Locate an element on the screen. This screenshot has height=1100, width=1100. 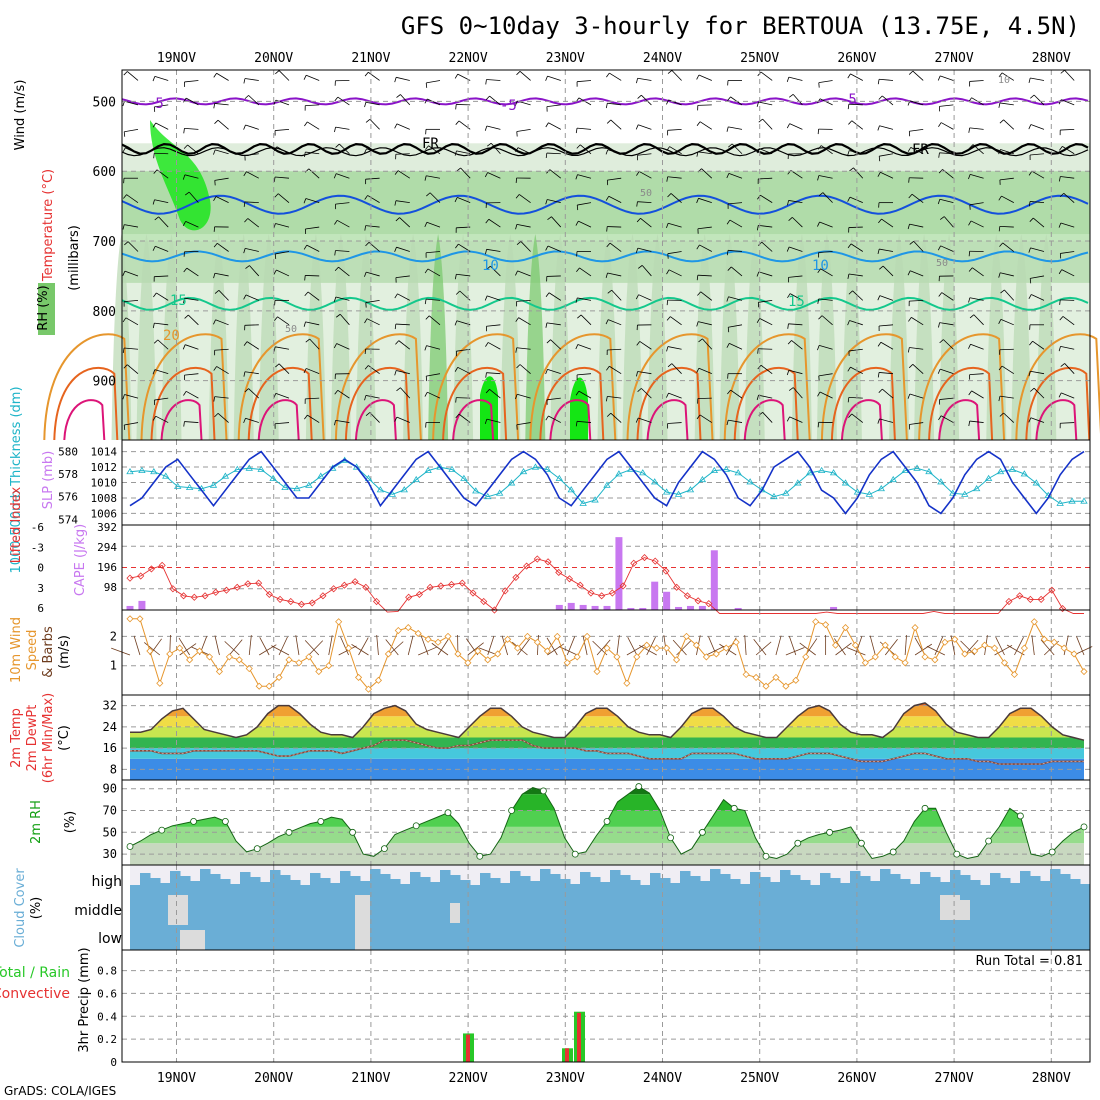
contour-label: FR is located at coordinates (430, 144).